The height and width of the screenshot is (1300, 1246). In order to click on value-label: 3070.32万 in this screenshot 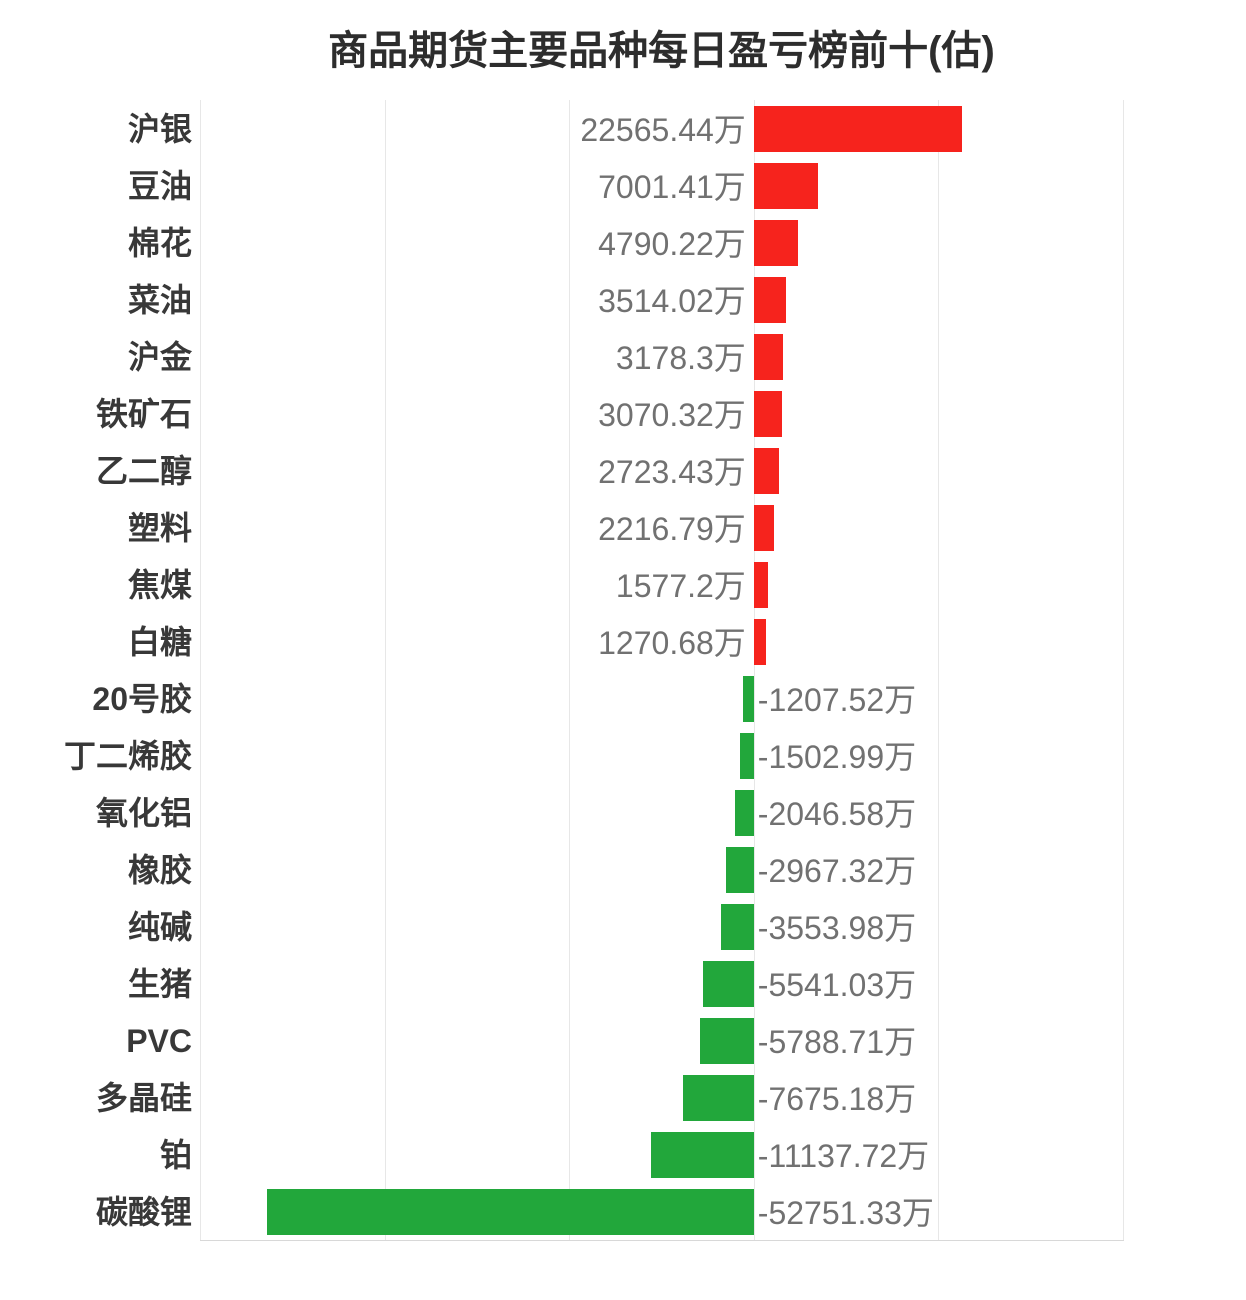, I will do `click(672, 414)`.